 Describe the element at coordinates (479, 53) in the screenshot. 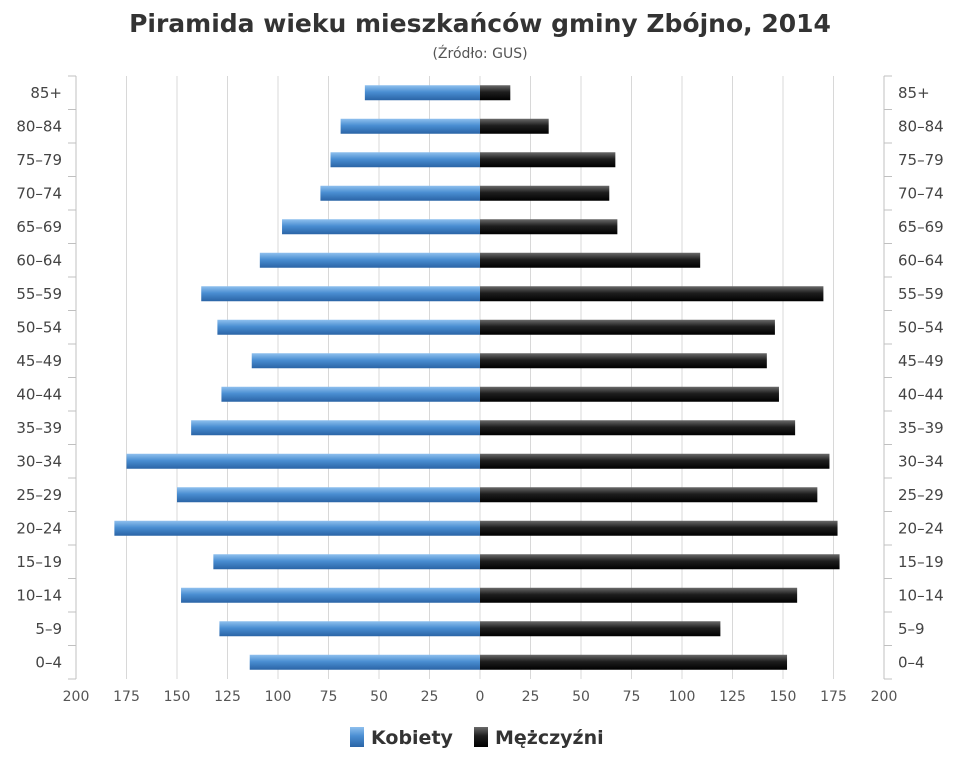

I see `chart-subtitle: (Źródło: GUS)` at that location.